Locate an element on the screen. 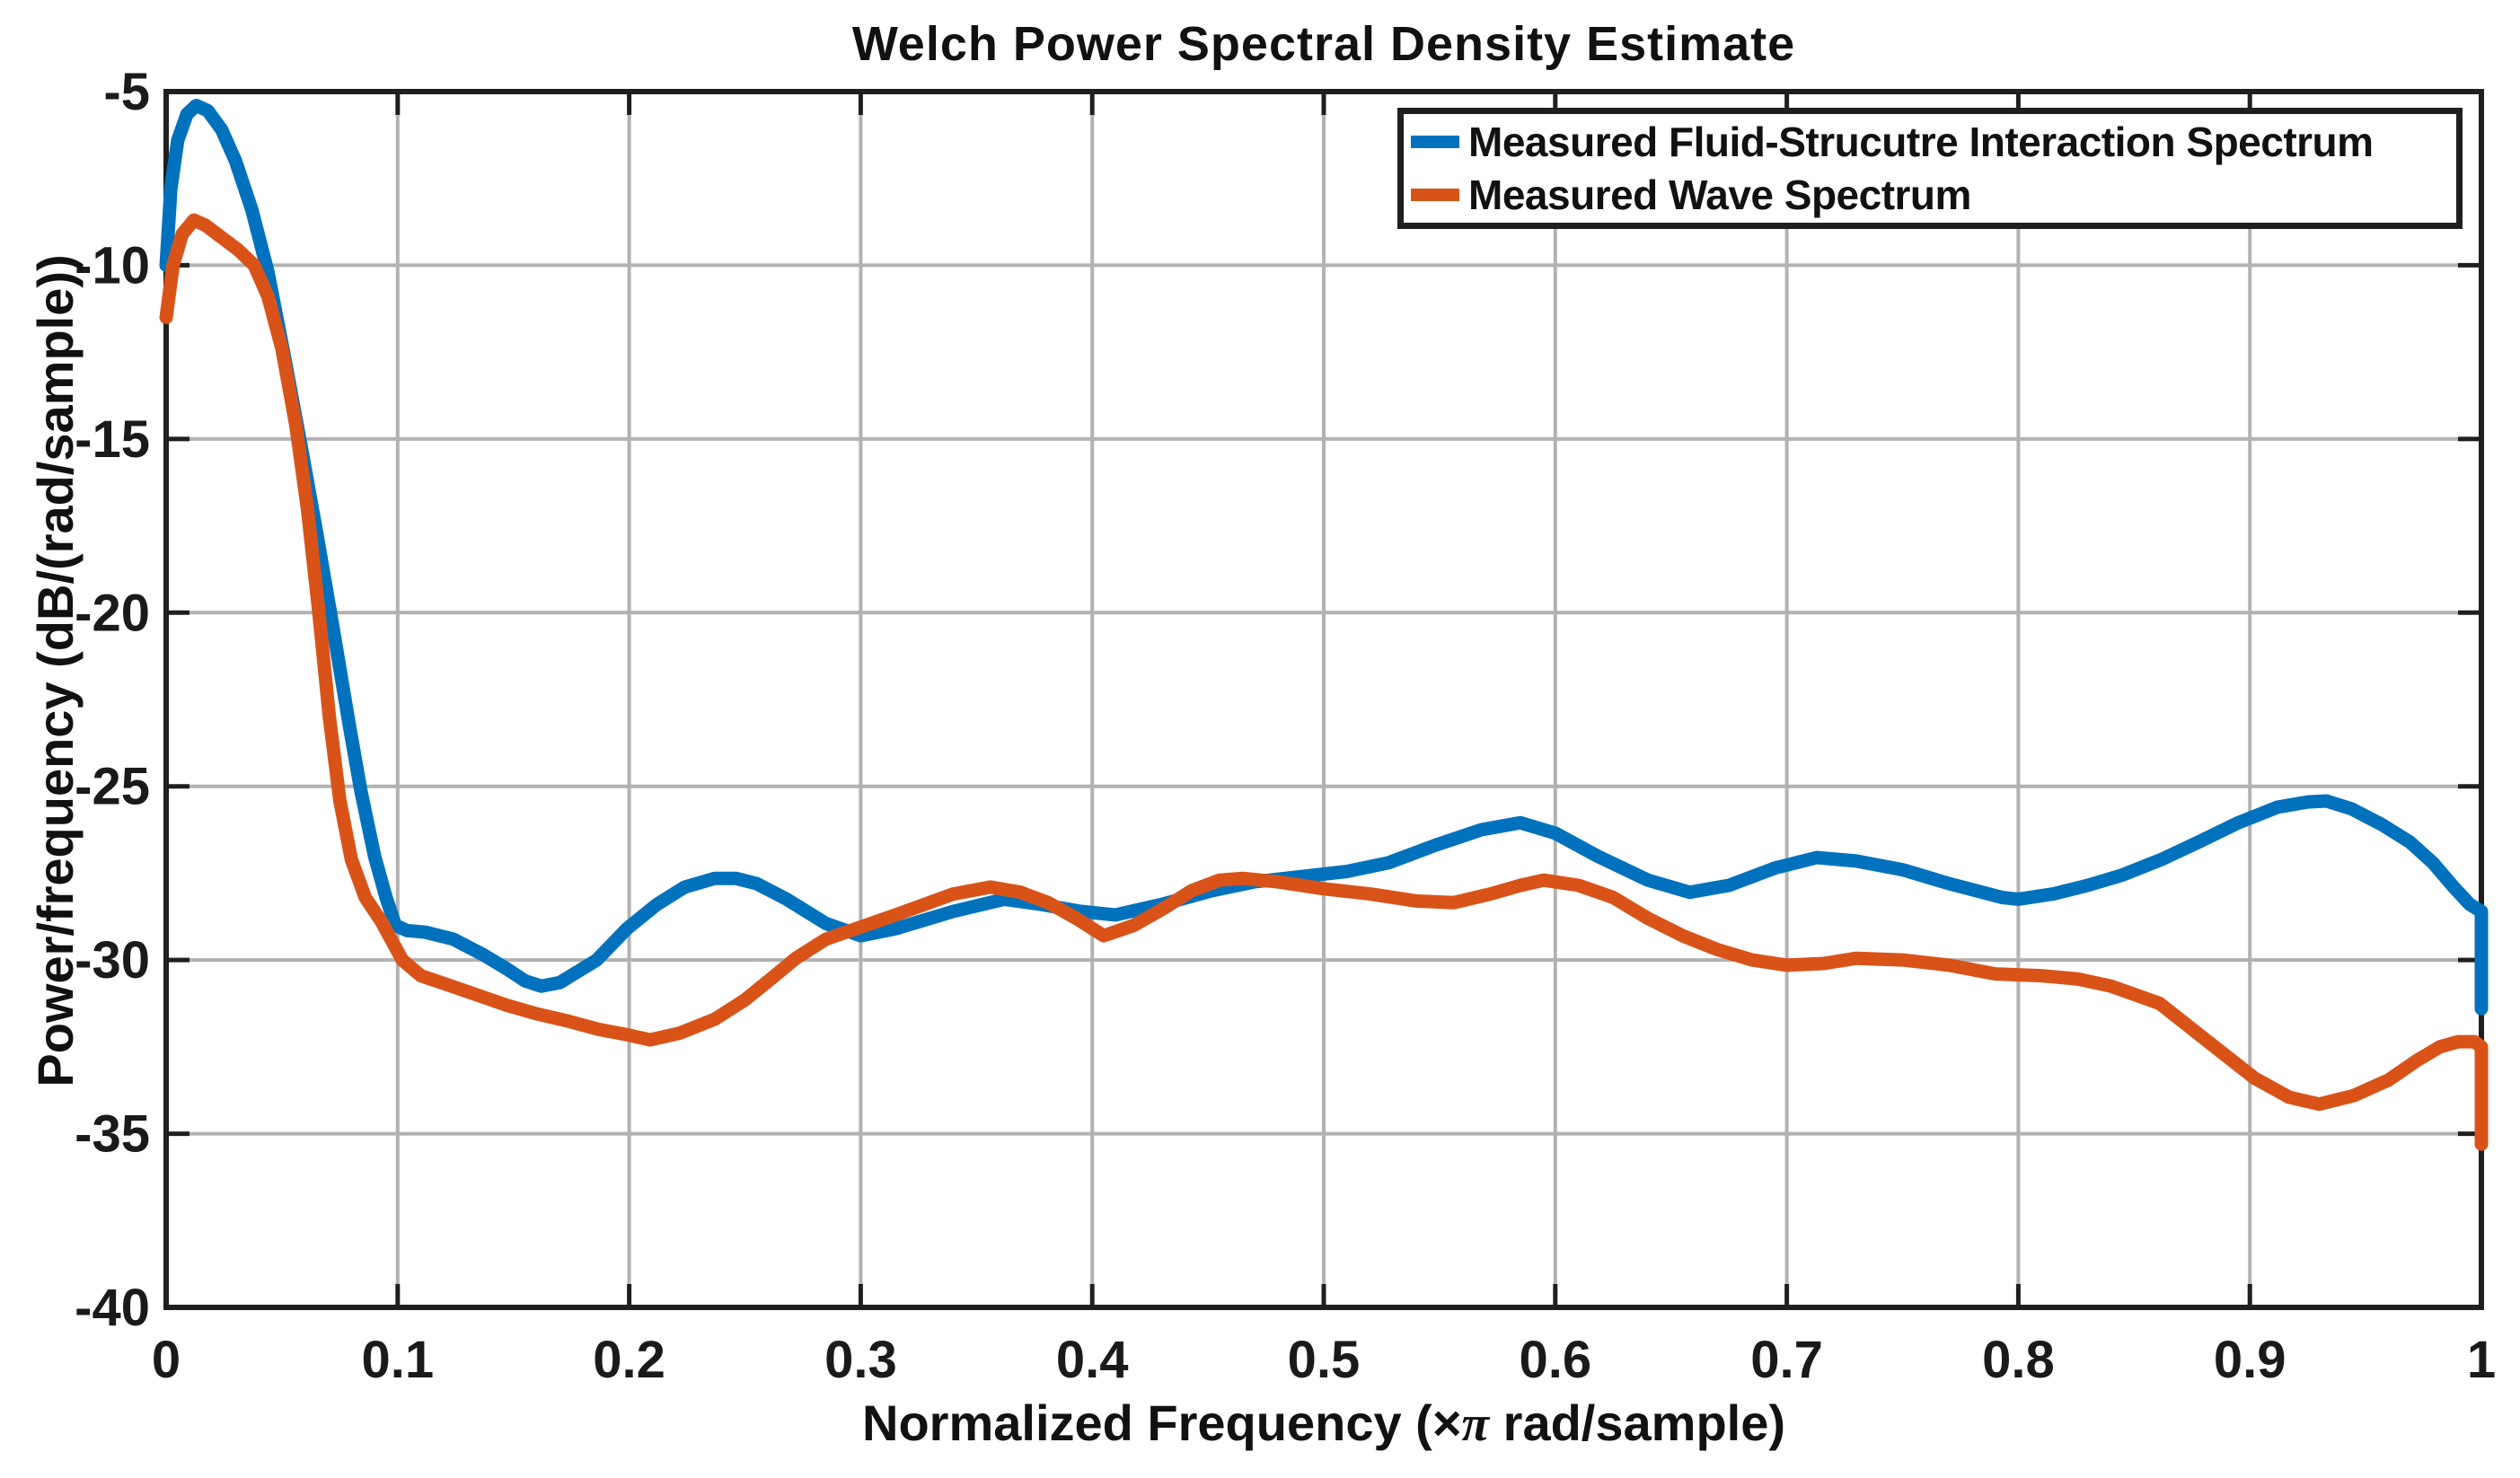  legend-item-wave-spectrum: Measured Wave Spectrum is located at coordinates (1930, 195).